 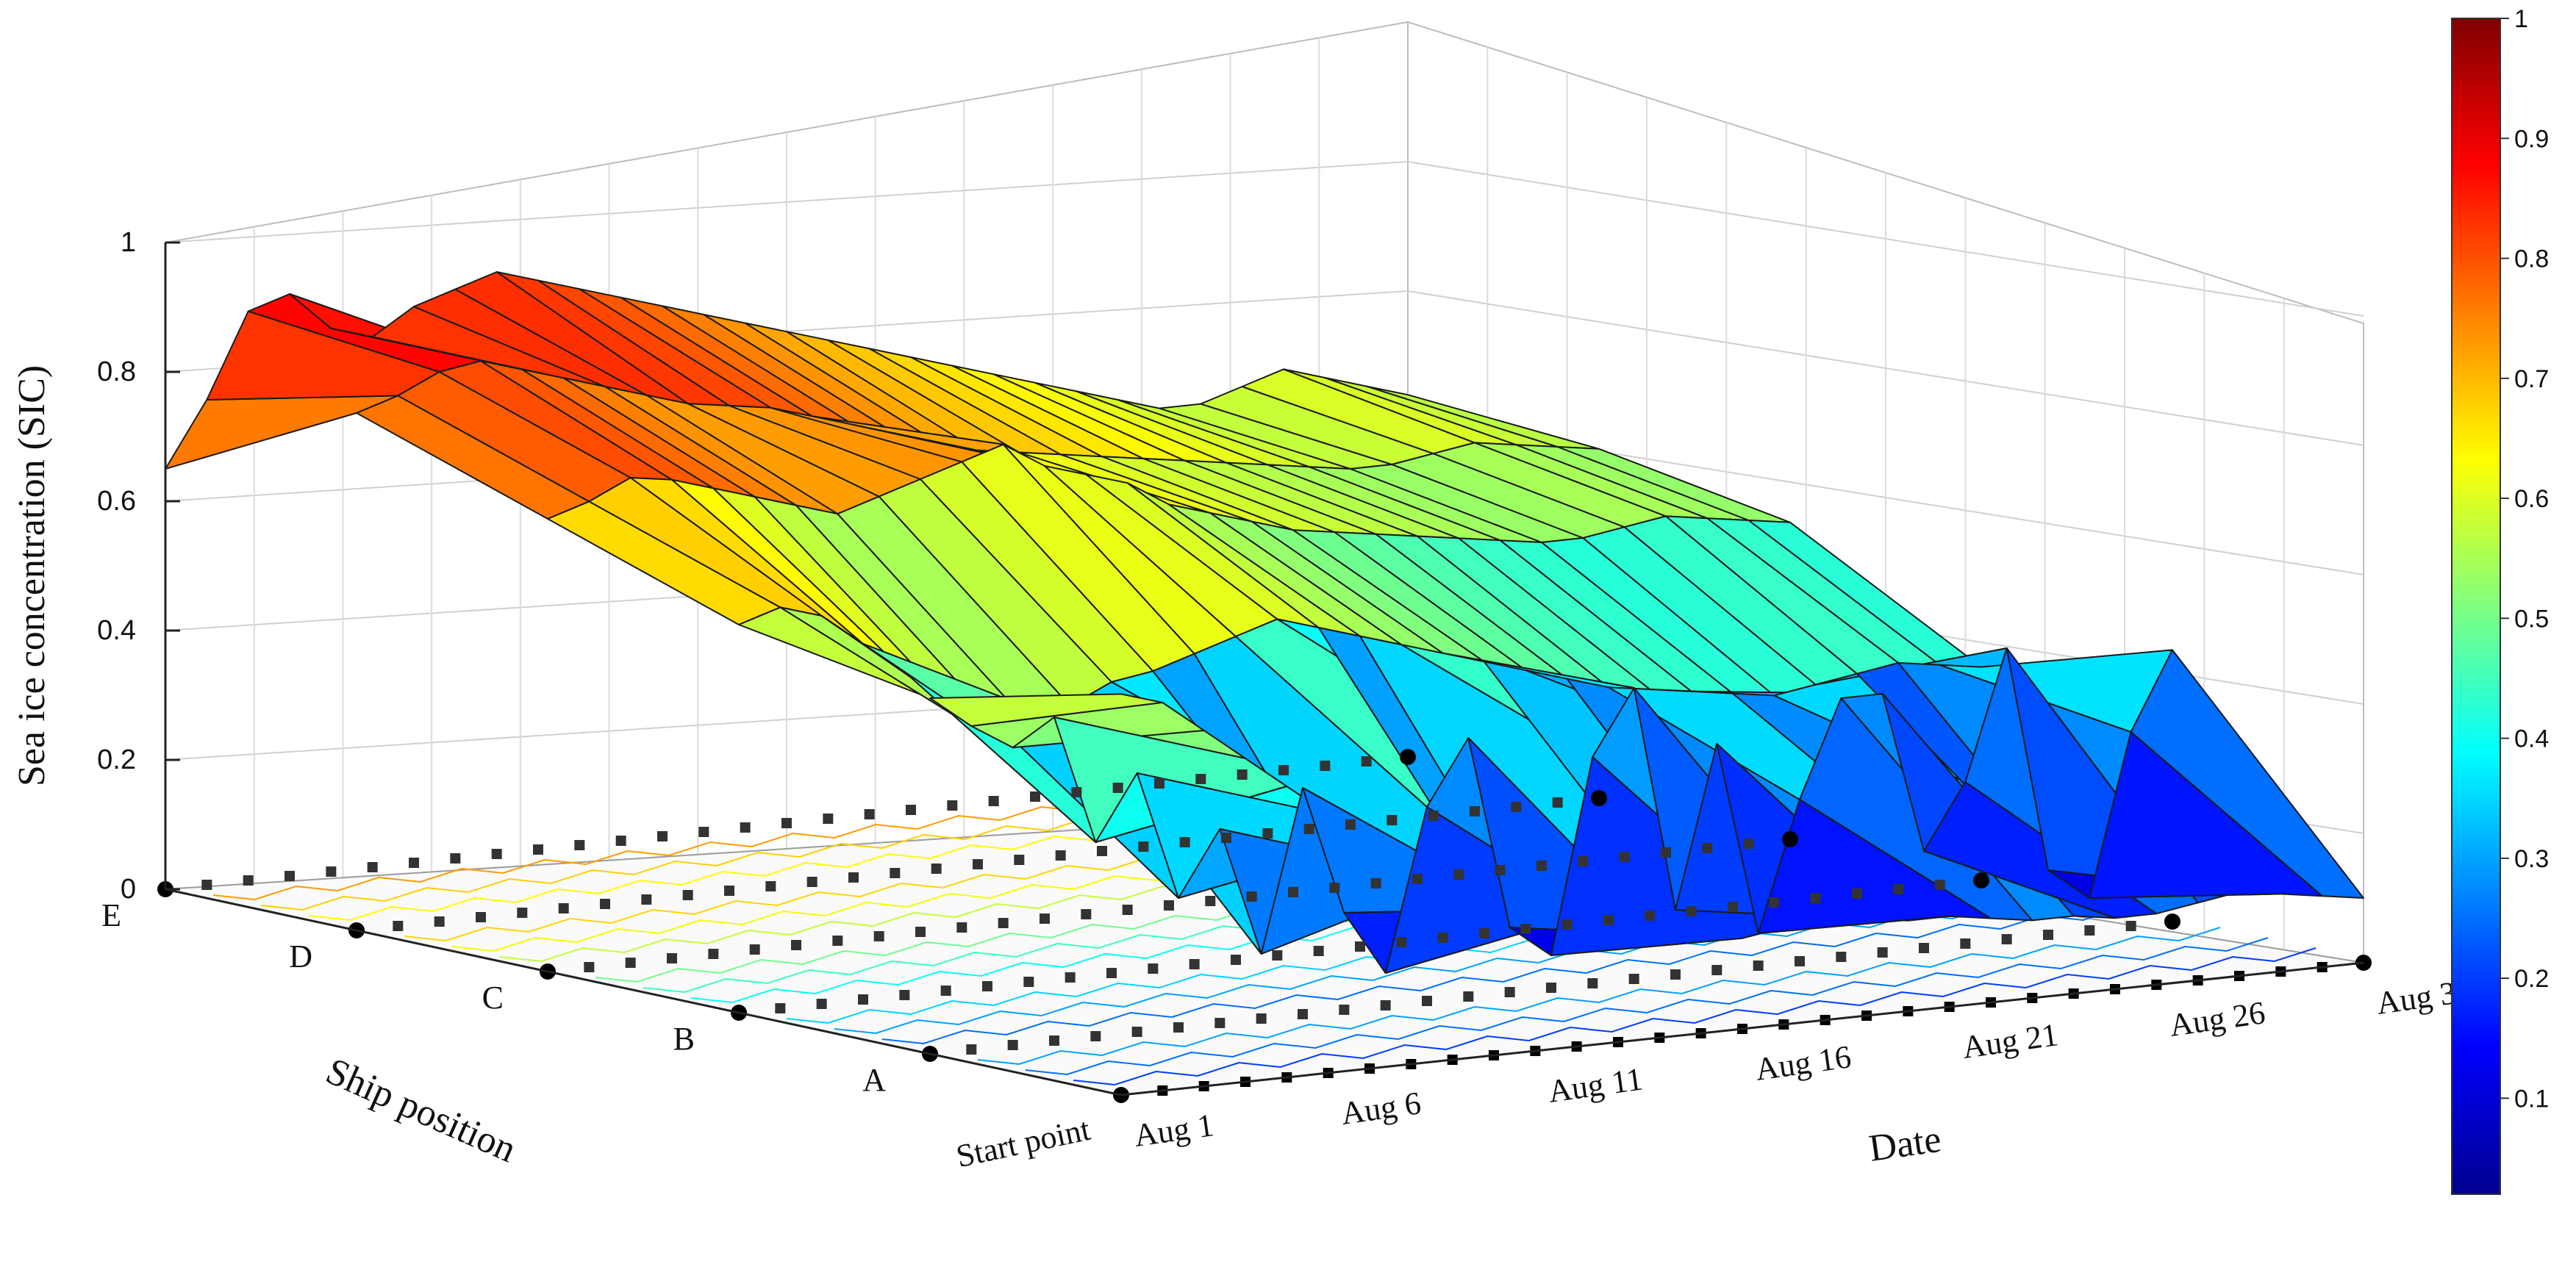 I want to click on z-tick-labels: 0 0.2 0.4 0.6 0.8 1, so click(x=138, y=566).